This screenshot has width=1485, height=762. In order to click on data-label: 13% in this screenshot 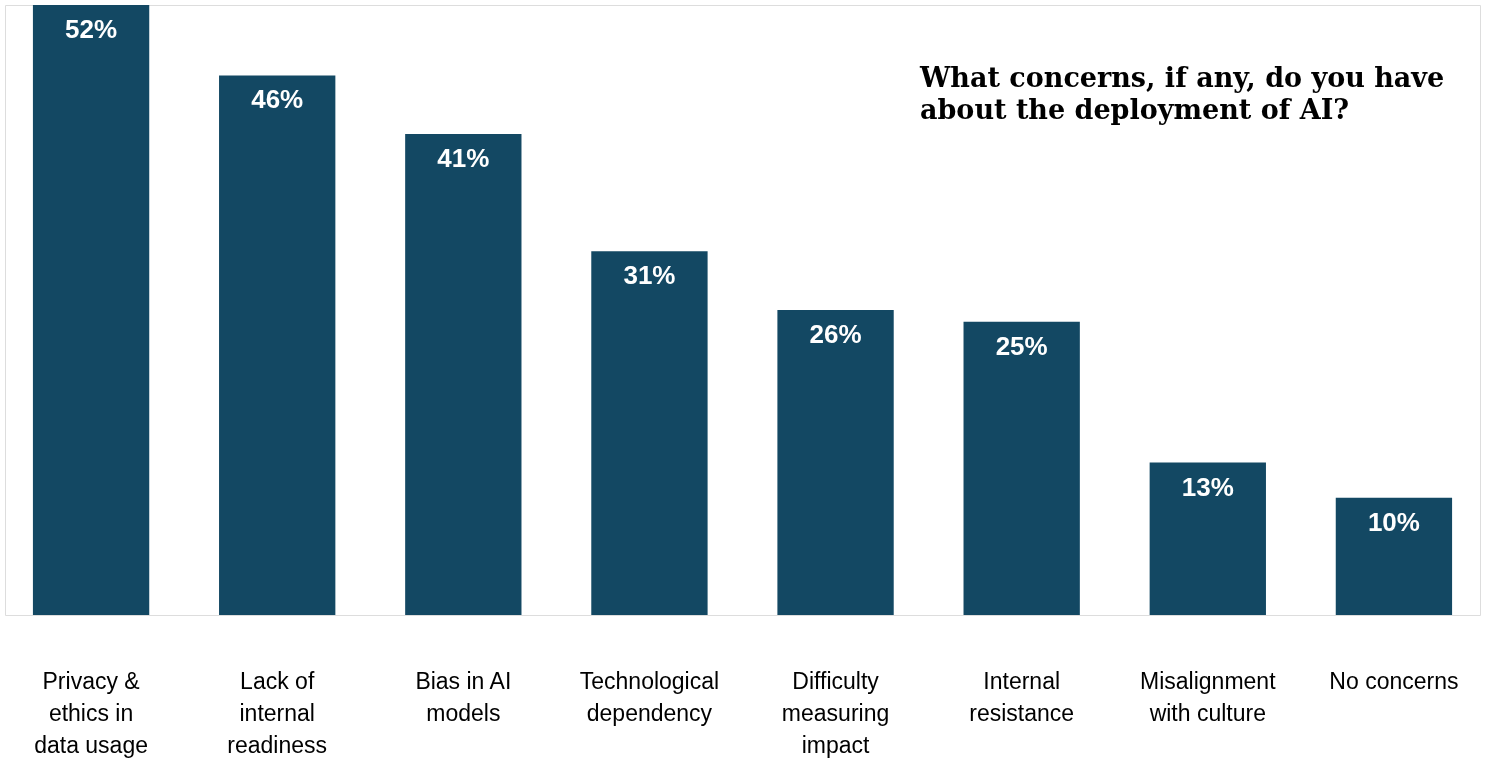, I will do `click(1207, 486)`.